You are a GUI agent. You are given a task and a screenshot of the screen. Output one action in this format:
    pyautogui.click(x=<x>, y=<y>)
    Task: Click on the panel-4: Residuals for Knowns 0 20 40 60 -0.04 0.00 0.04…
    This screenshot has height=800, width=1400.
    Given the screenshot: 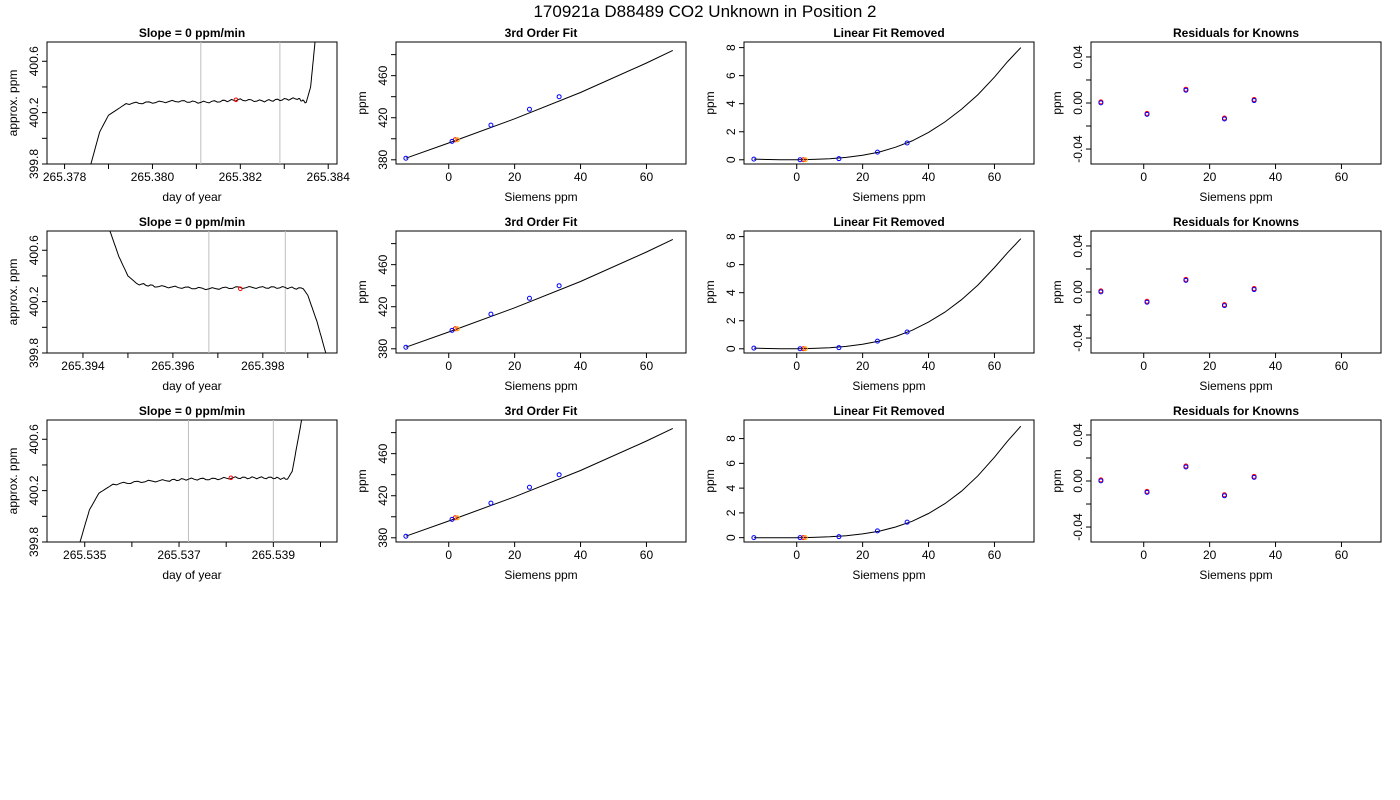 What is the action you would take?
    pyautogui.click(x=1216, y=115)
    